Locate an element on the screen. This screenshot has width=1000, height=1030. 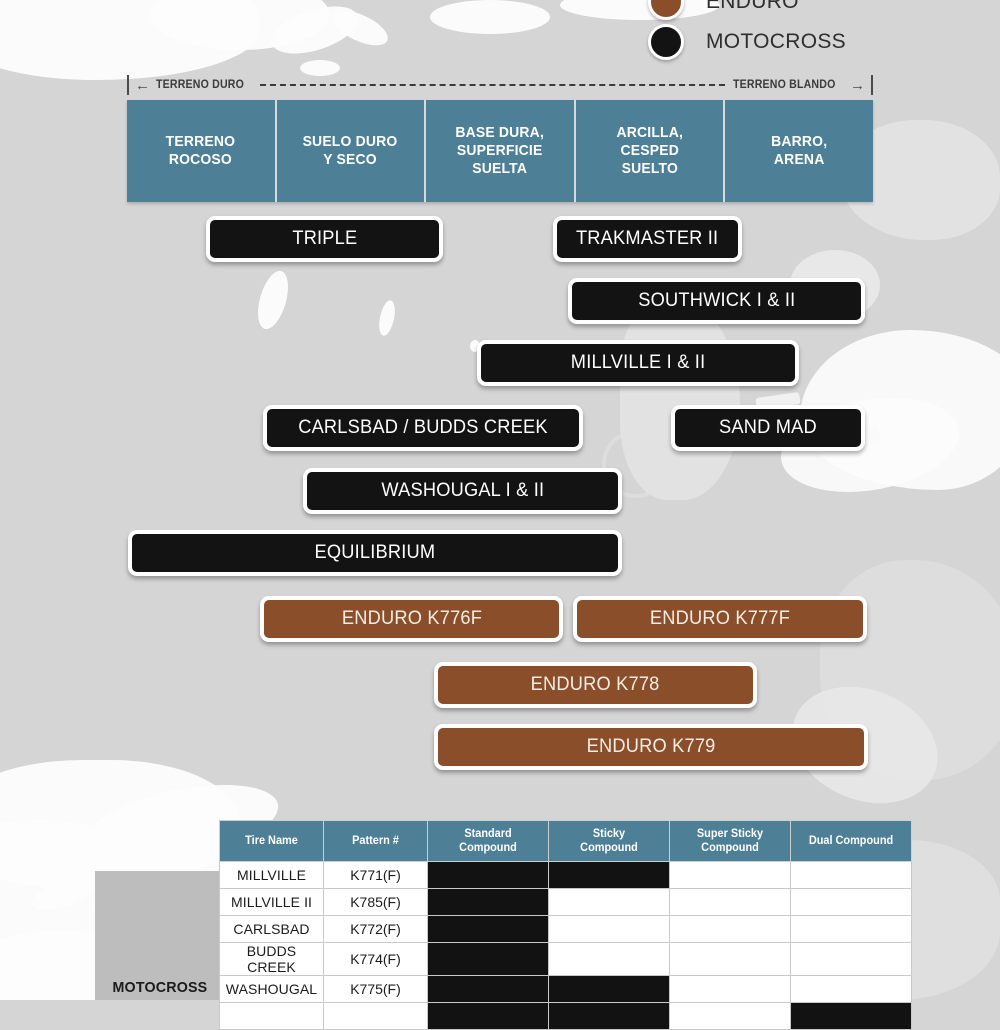
tire-bar-label: SAND MAD is located at coordinates (768, 427).